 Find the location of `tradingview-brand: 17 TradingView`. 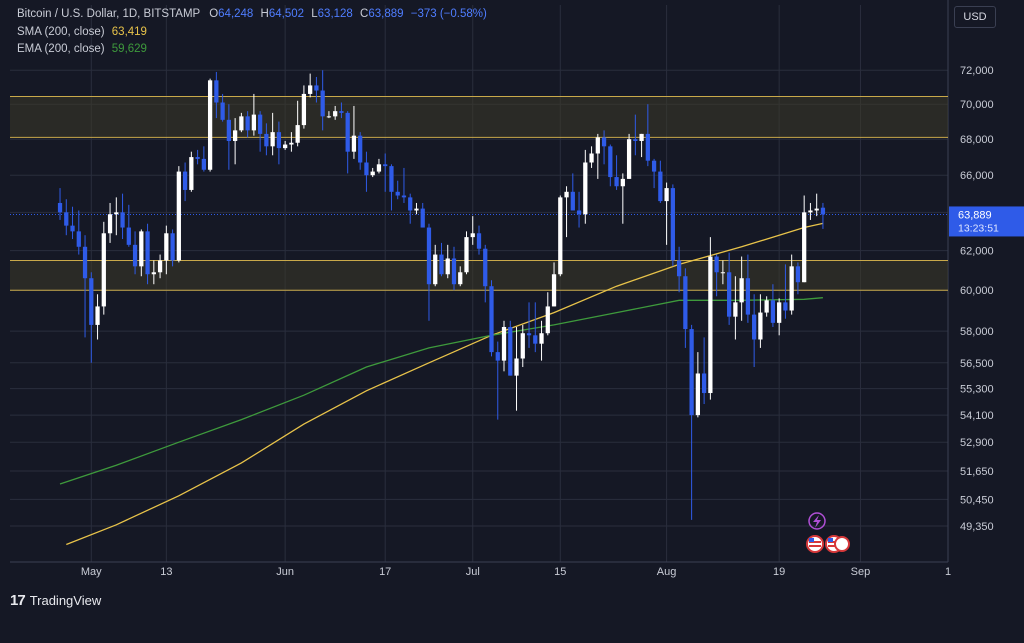

tradingview-brand: 17 TradingView is located at coordinates (55, 600).